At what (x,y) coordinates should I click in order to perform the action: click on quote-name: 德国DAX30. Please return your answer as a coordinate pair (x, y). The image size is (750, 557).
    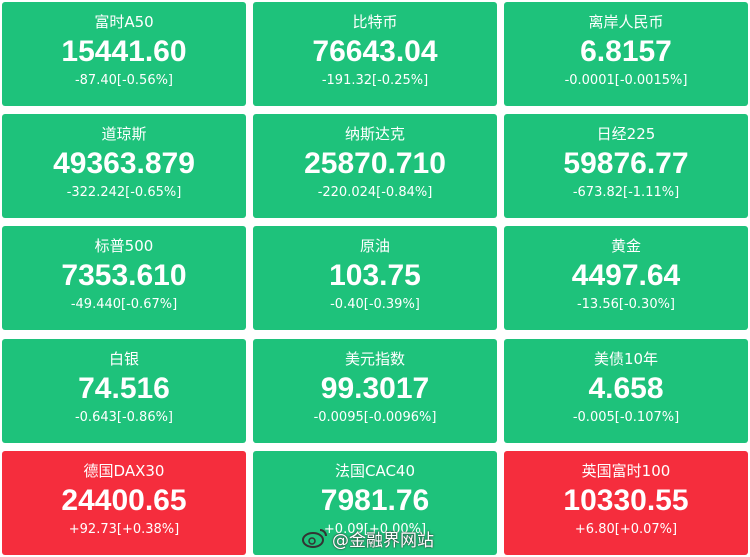
    Looking at the image, I should click on (124, 470).